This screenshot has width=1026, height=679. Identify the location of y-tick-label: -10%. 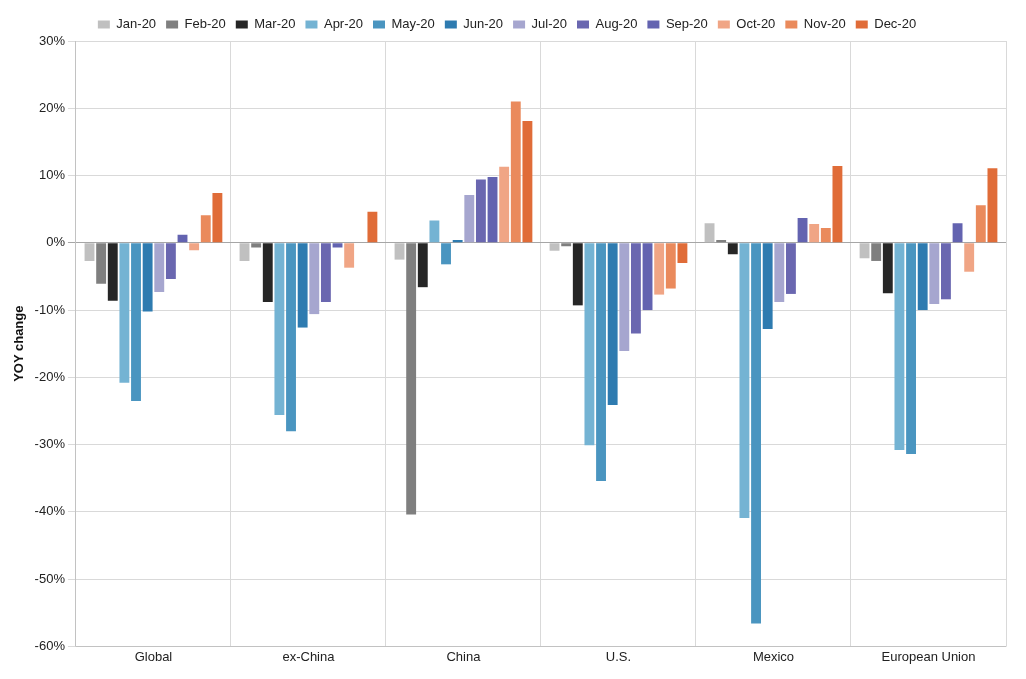
(50, 309).